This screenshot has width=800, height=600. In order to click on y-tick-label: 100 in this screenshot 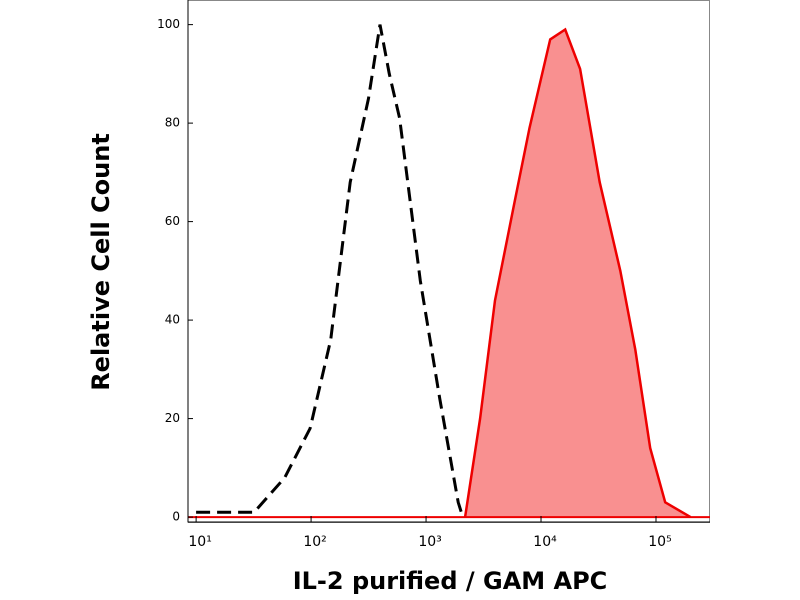, I will do `click(168, 24)`.